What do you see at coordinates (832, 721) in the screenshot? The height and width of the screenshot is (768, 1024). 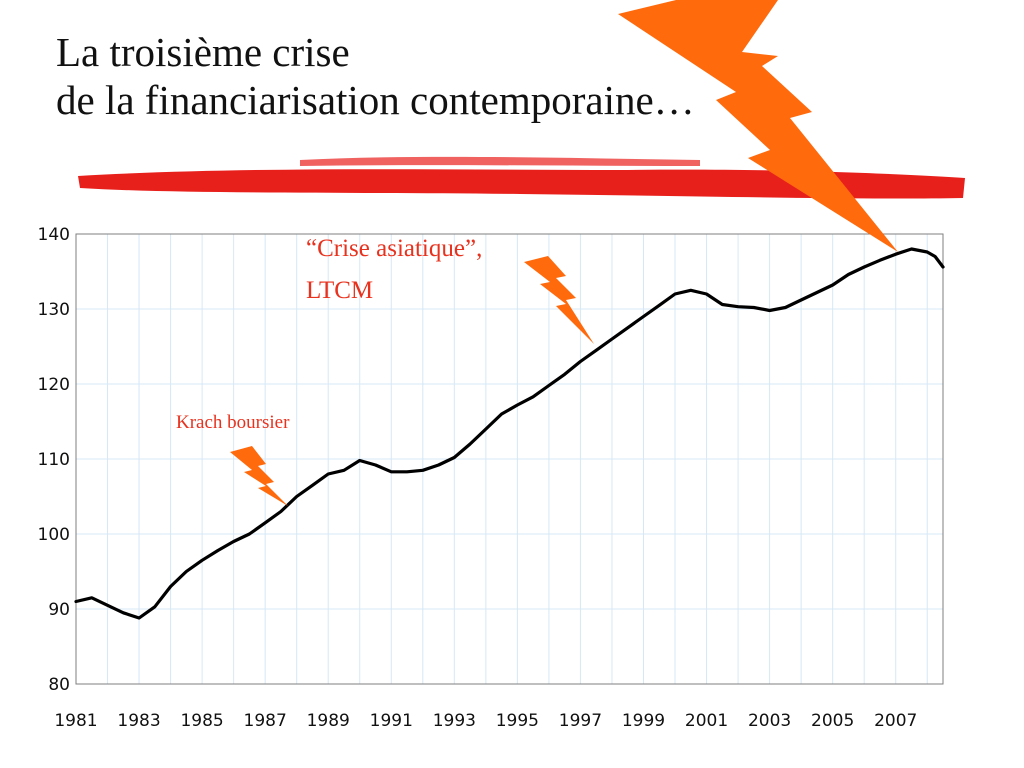 I see `x-tick-label: 2005` at bounding box center [832, 721].